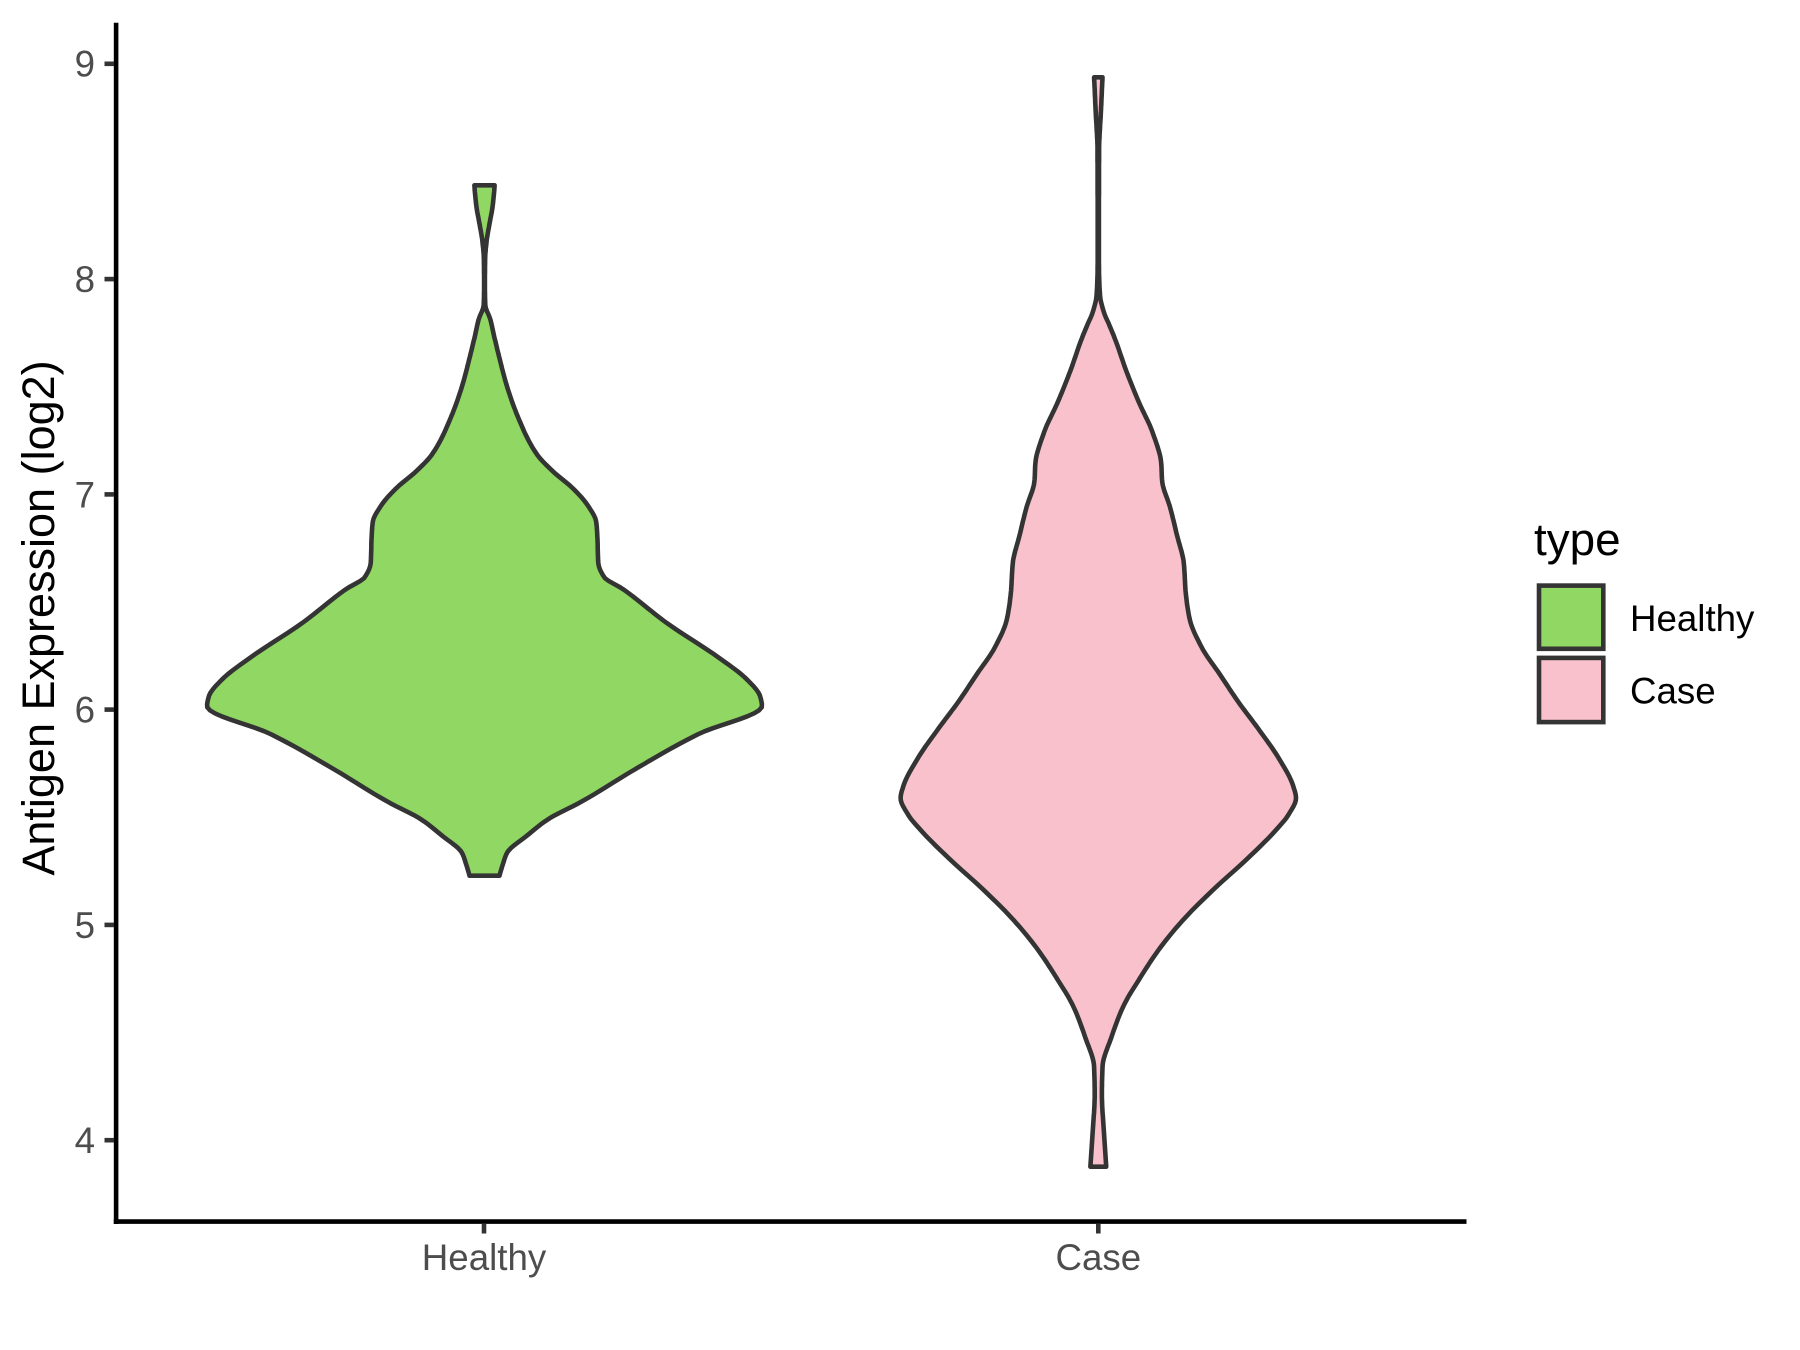 This screenshot has height=1350, width=1800. I want to click on svg-text: type, so click(1577, 539).